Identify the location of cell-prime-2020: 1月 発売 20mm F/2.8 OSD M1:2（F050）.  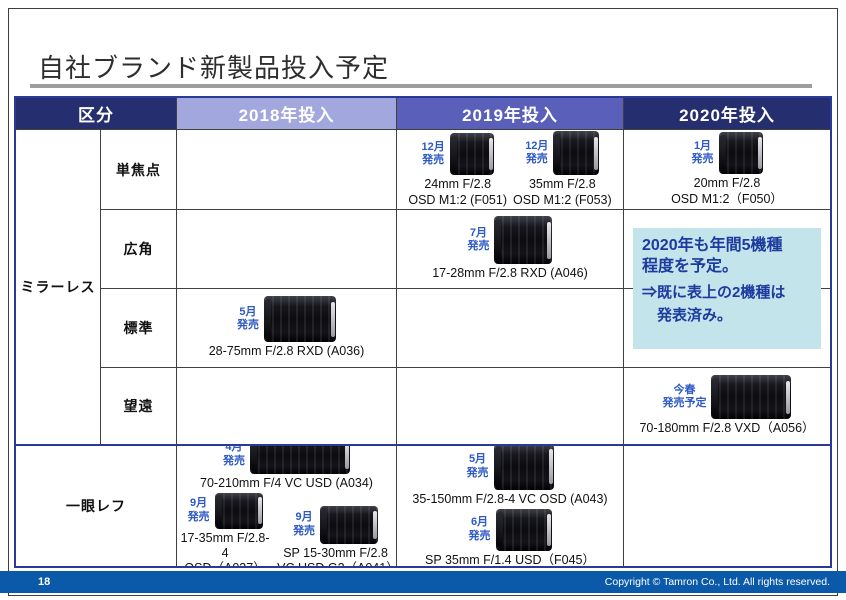
(727, 170).